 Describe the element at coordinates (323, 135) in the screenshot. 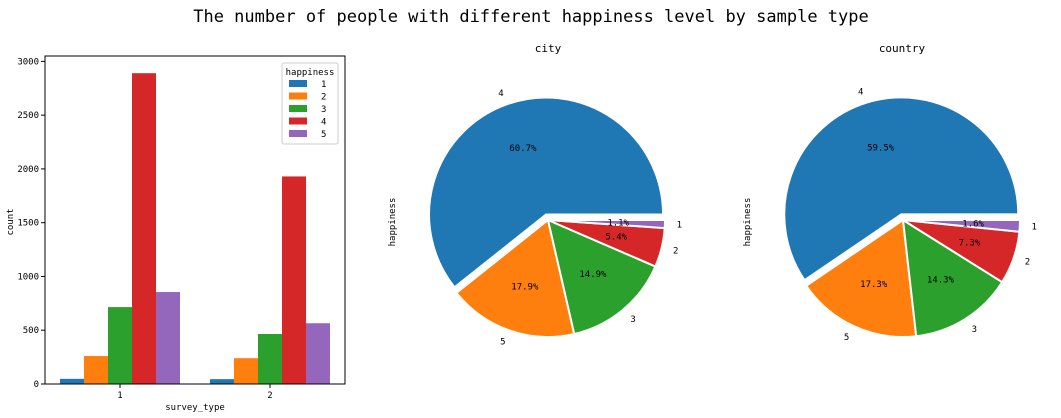

I see `legend-label: 5` at that location.